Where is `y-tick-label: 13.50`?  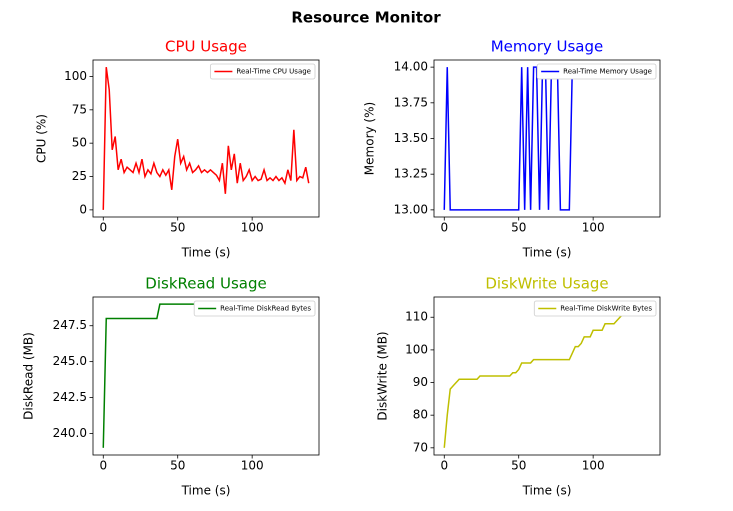 y-tick-label: 13.50 is located at coordinates (411, 138).